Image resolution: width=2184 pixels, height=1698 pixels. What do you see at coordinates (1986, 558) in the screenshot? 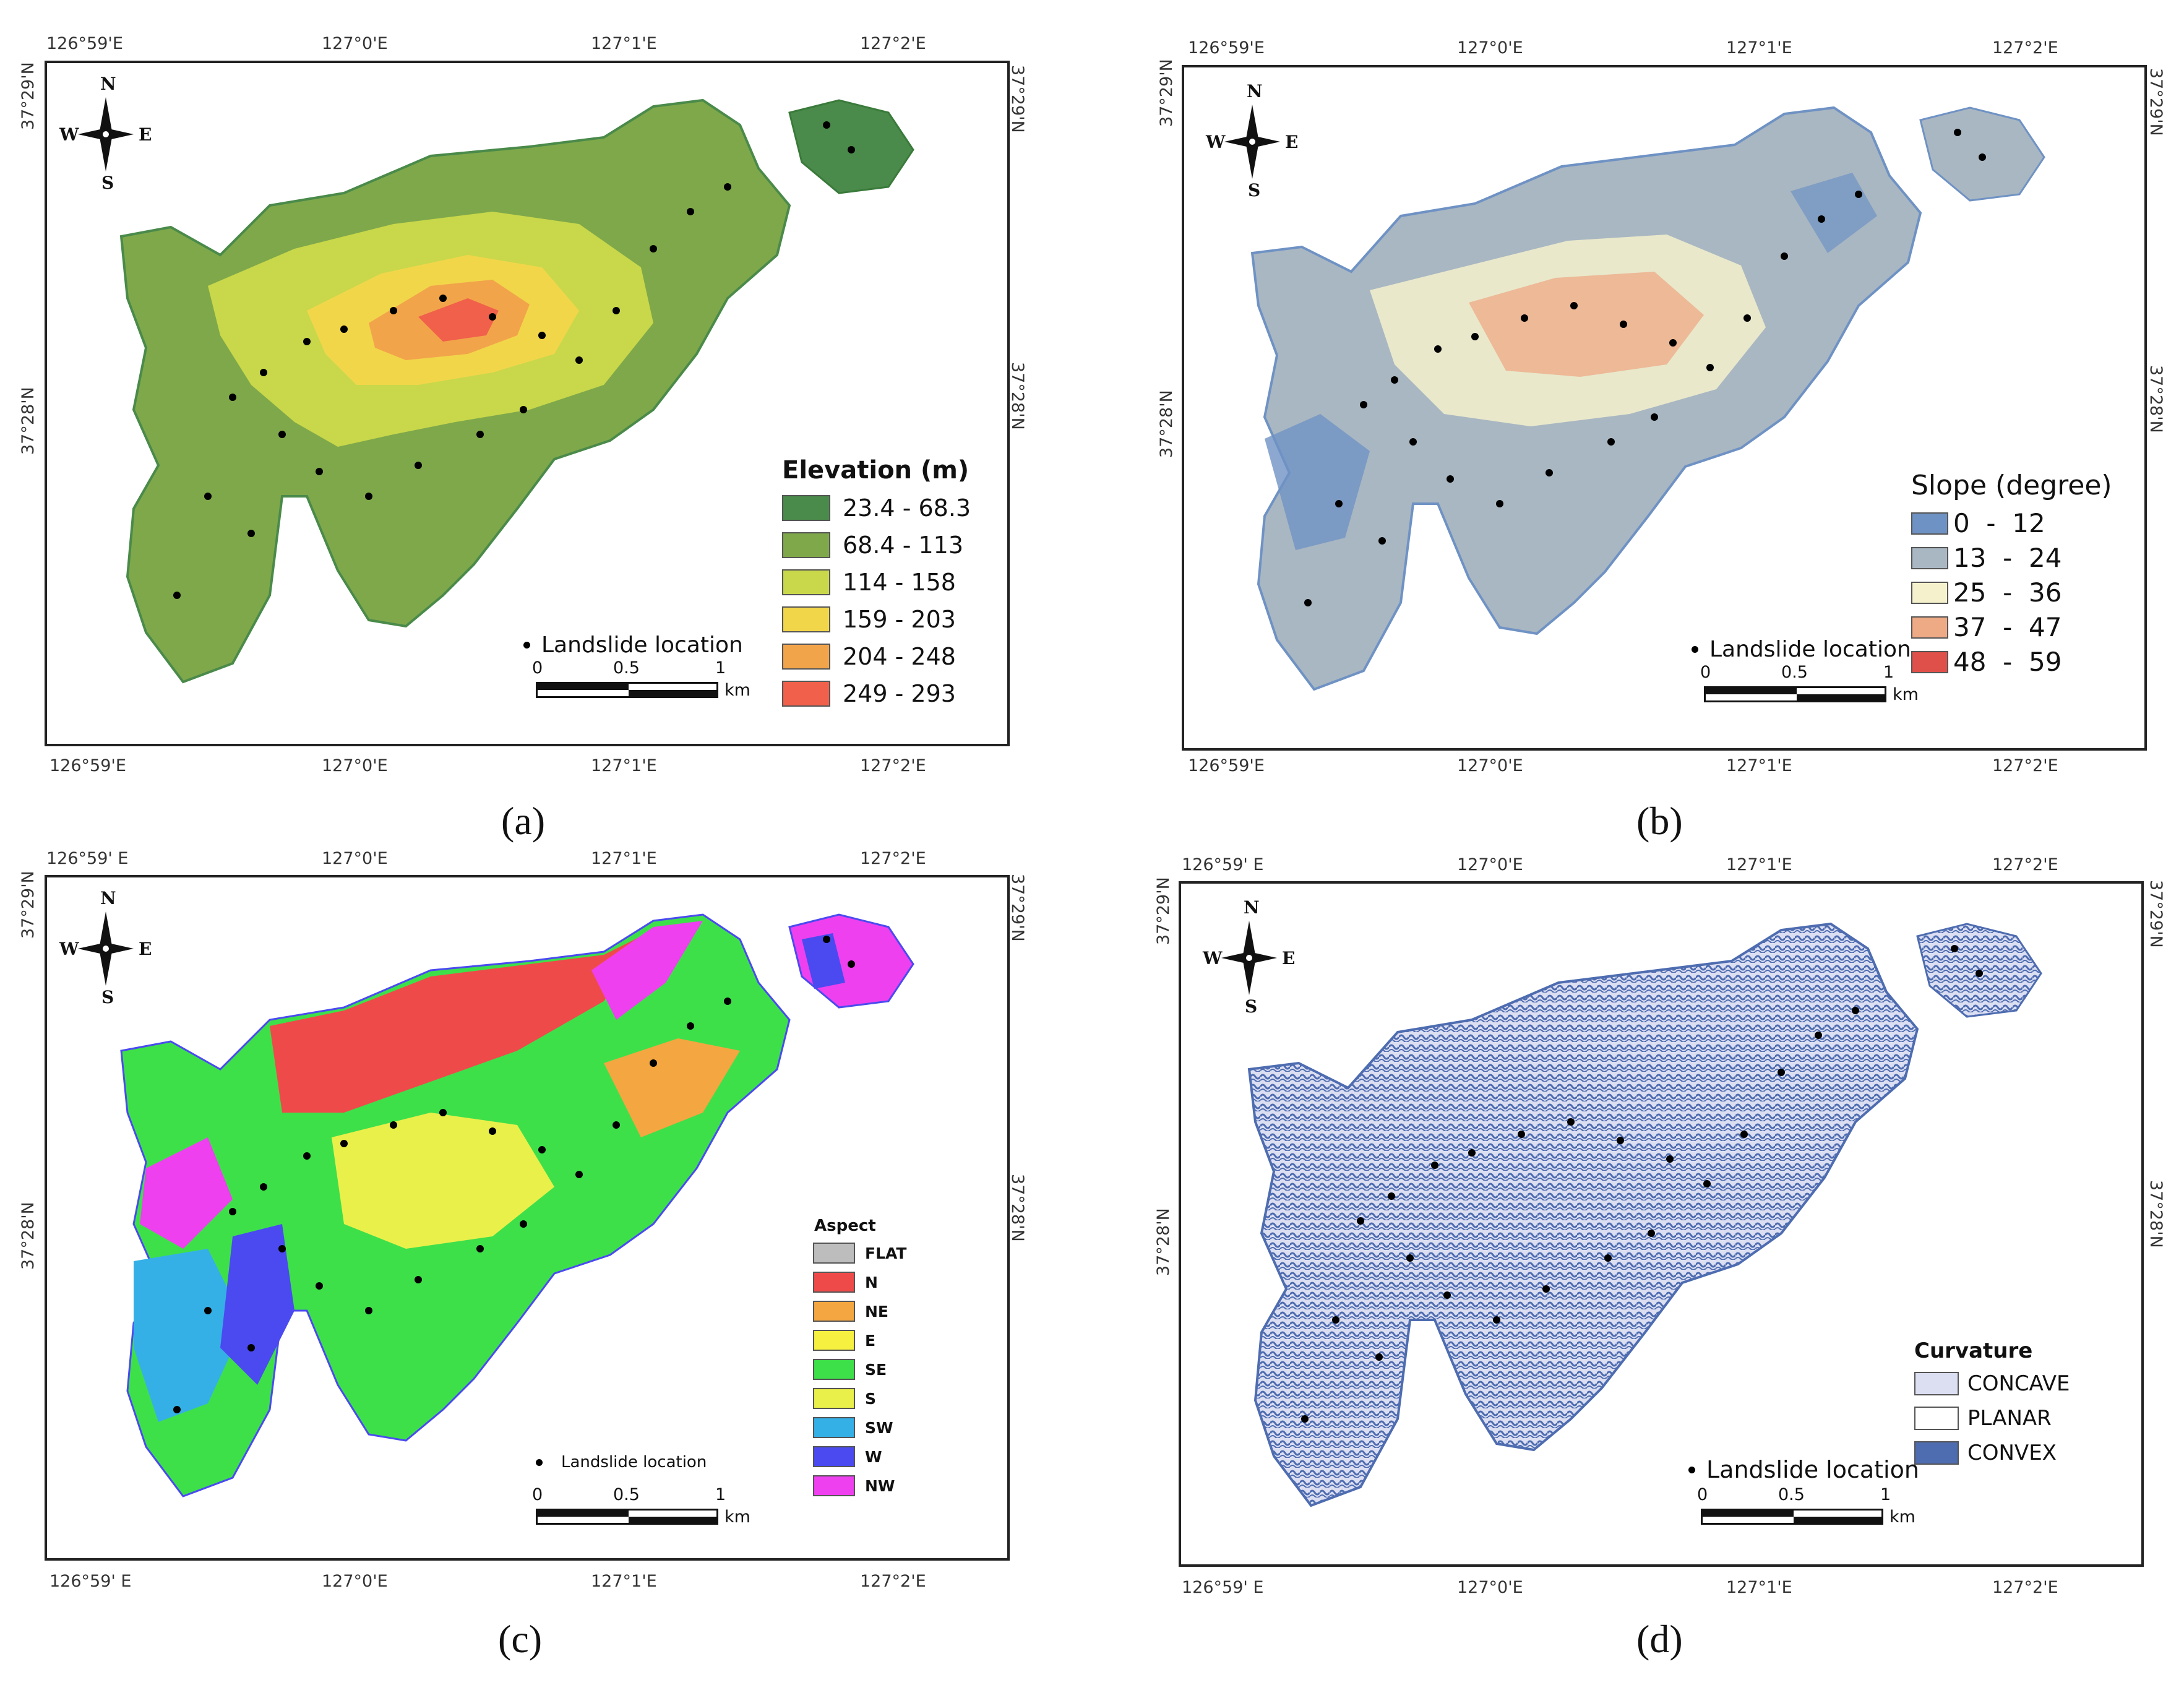
I see `legend-item: 13 - 24` at bounding box center [1986, 558].